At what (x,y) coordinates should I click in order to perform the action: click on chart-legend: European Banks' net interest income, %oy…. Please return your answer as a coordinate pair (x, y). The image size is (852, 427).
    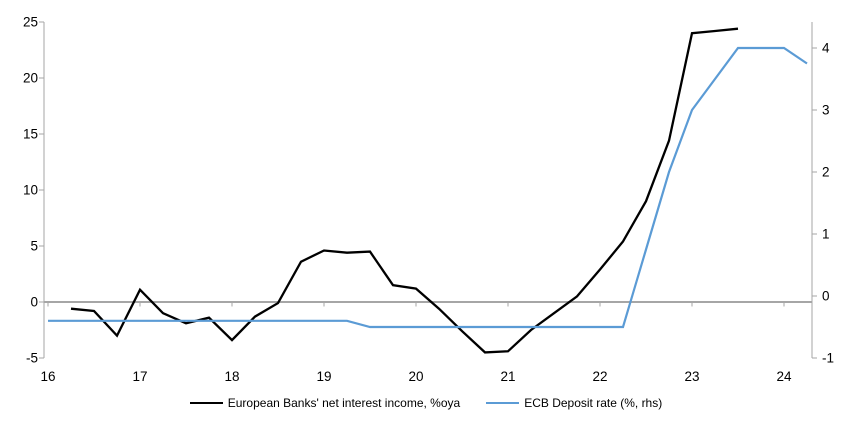
    Looking at the image, I should click on (426, 403).